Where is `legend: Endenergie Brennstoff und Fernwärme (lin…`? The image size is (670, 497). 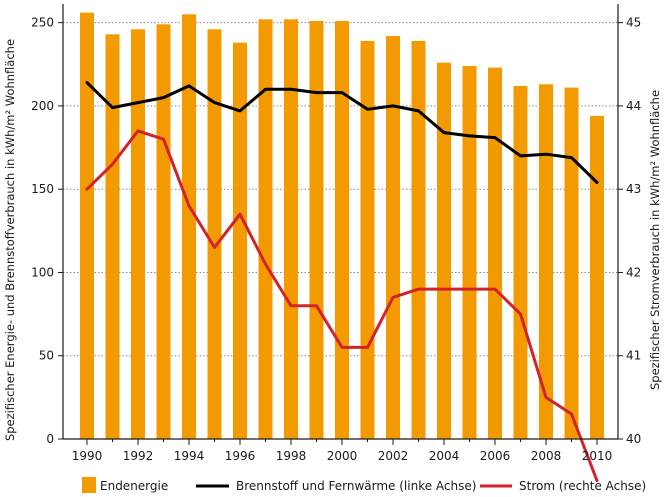 legend: Endenergie Brennstoff und Fernwärme (lin… is located at coordinates (364, 485).